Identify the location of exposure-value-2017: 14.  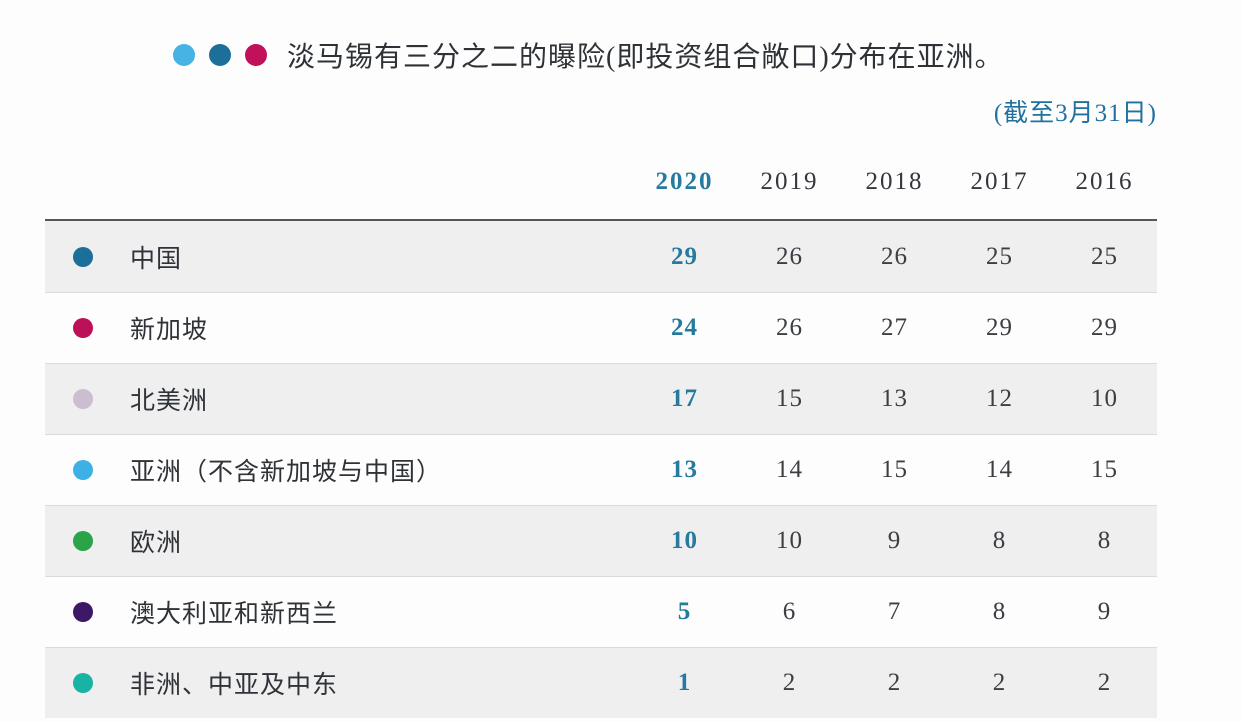
(999, 469).